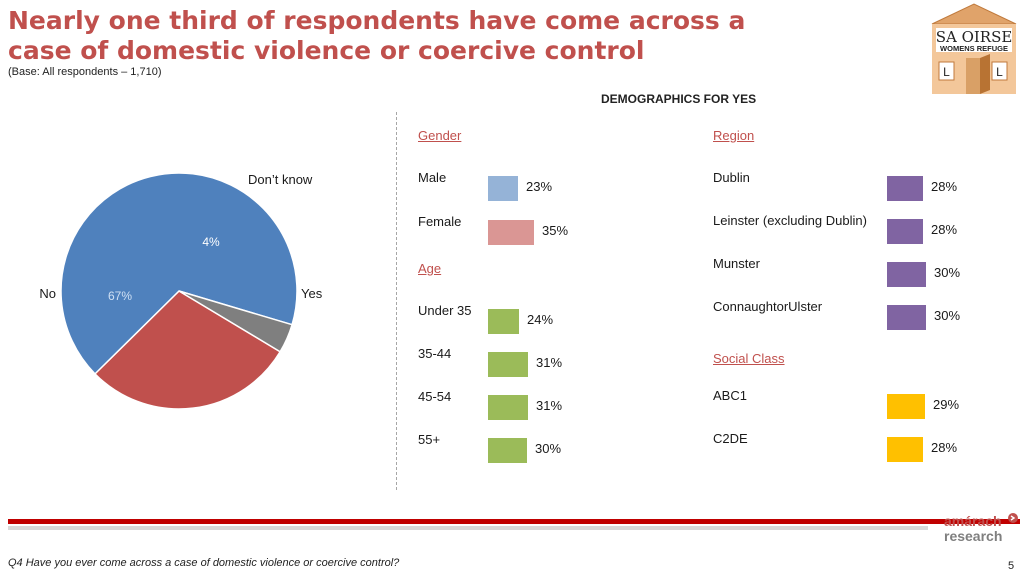  What do you see at coordinates (440, 135) in the screenshot?
I see `section-heading: Gender` at bounding box center [440, 135].